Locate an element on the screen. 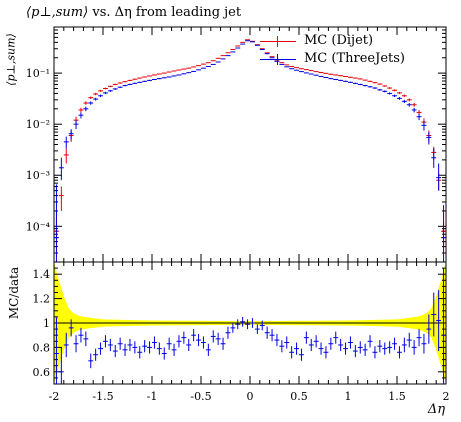 The image size is (461, 422). legend-swatch-threejets is located at coordinates (278, 59).